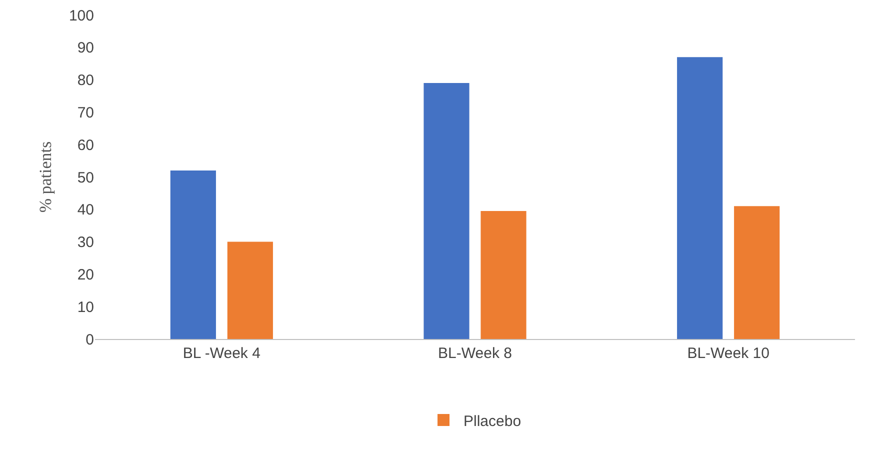 The height and width of the screenshot is (449, 875). I want to click on y-tick-label: 10, so click(85, 307).